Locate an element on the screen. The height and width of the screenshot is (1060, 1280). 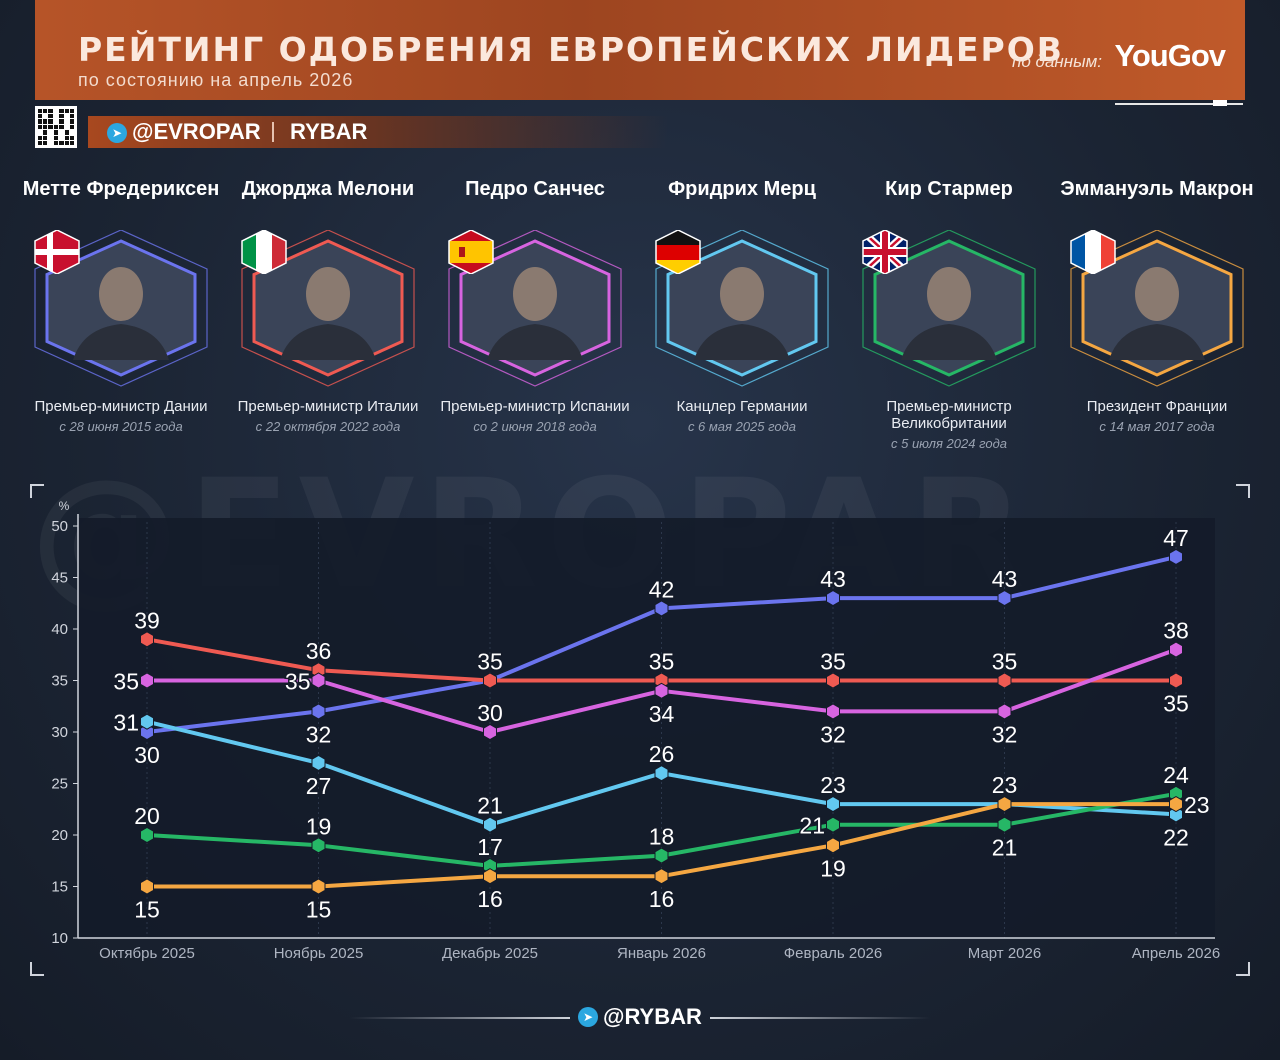
leader-role: Премьер-министр Испании is located at coordinates (535, 406).